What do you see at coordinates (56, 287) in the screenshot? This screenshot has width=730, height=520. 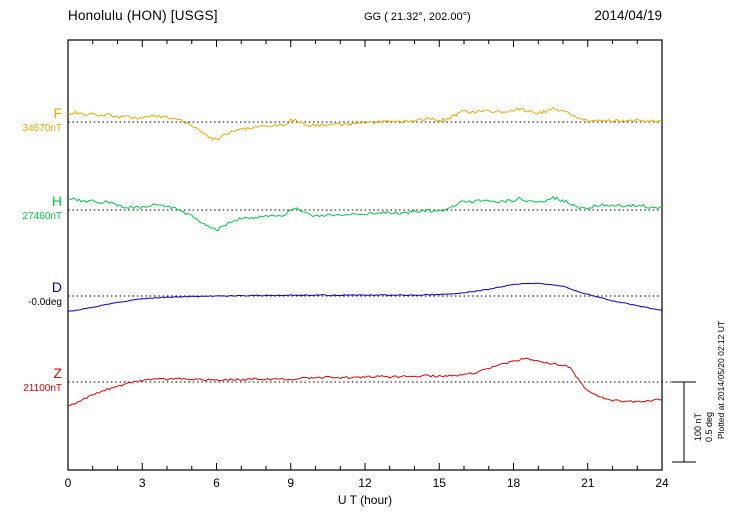 I see `trace-label-D: D` at bounding box center [56, 287].